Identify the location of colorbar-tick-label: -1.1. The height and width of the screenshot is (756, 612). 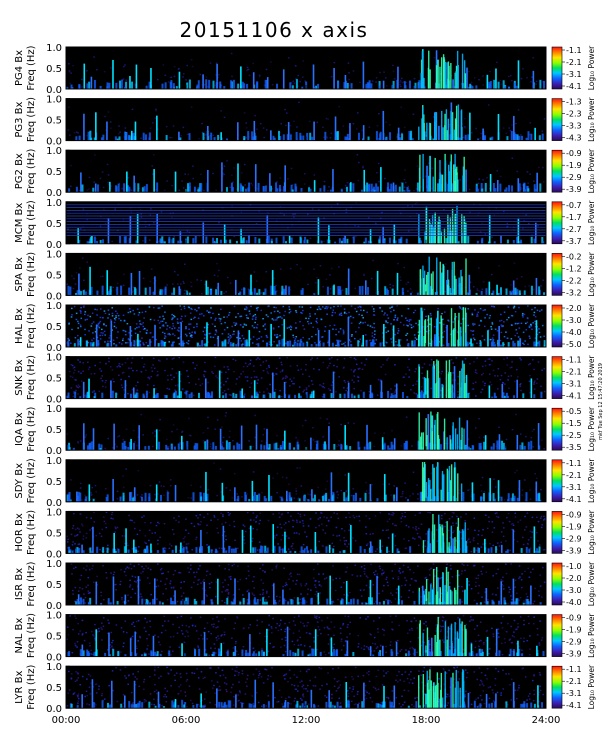
(574, 463).